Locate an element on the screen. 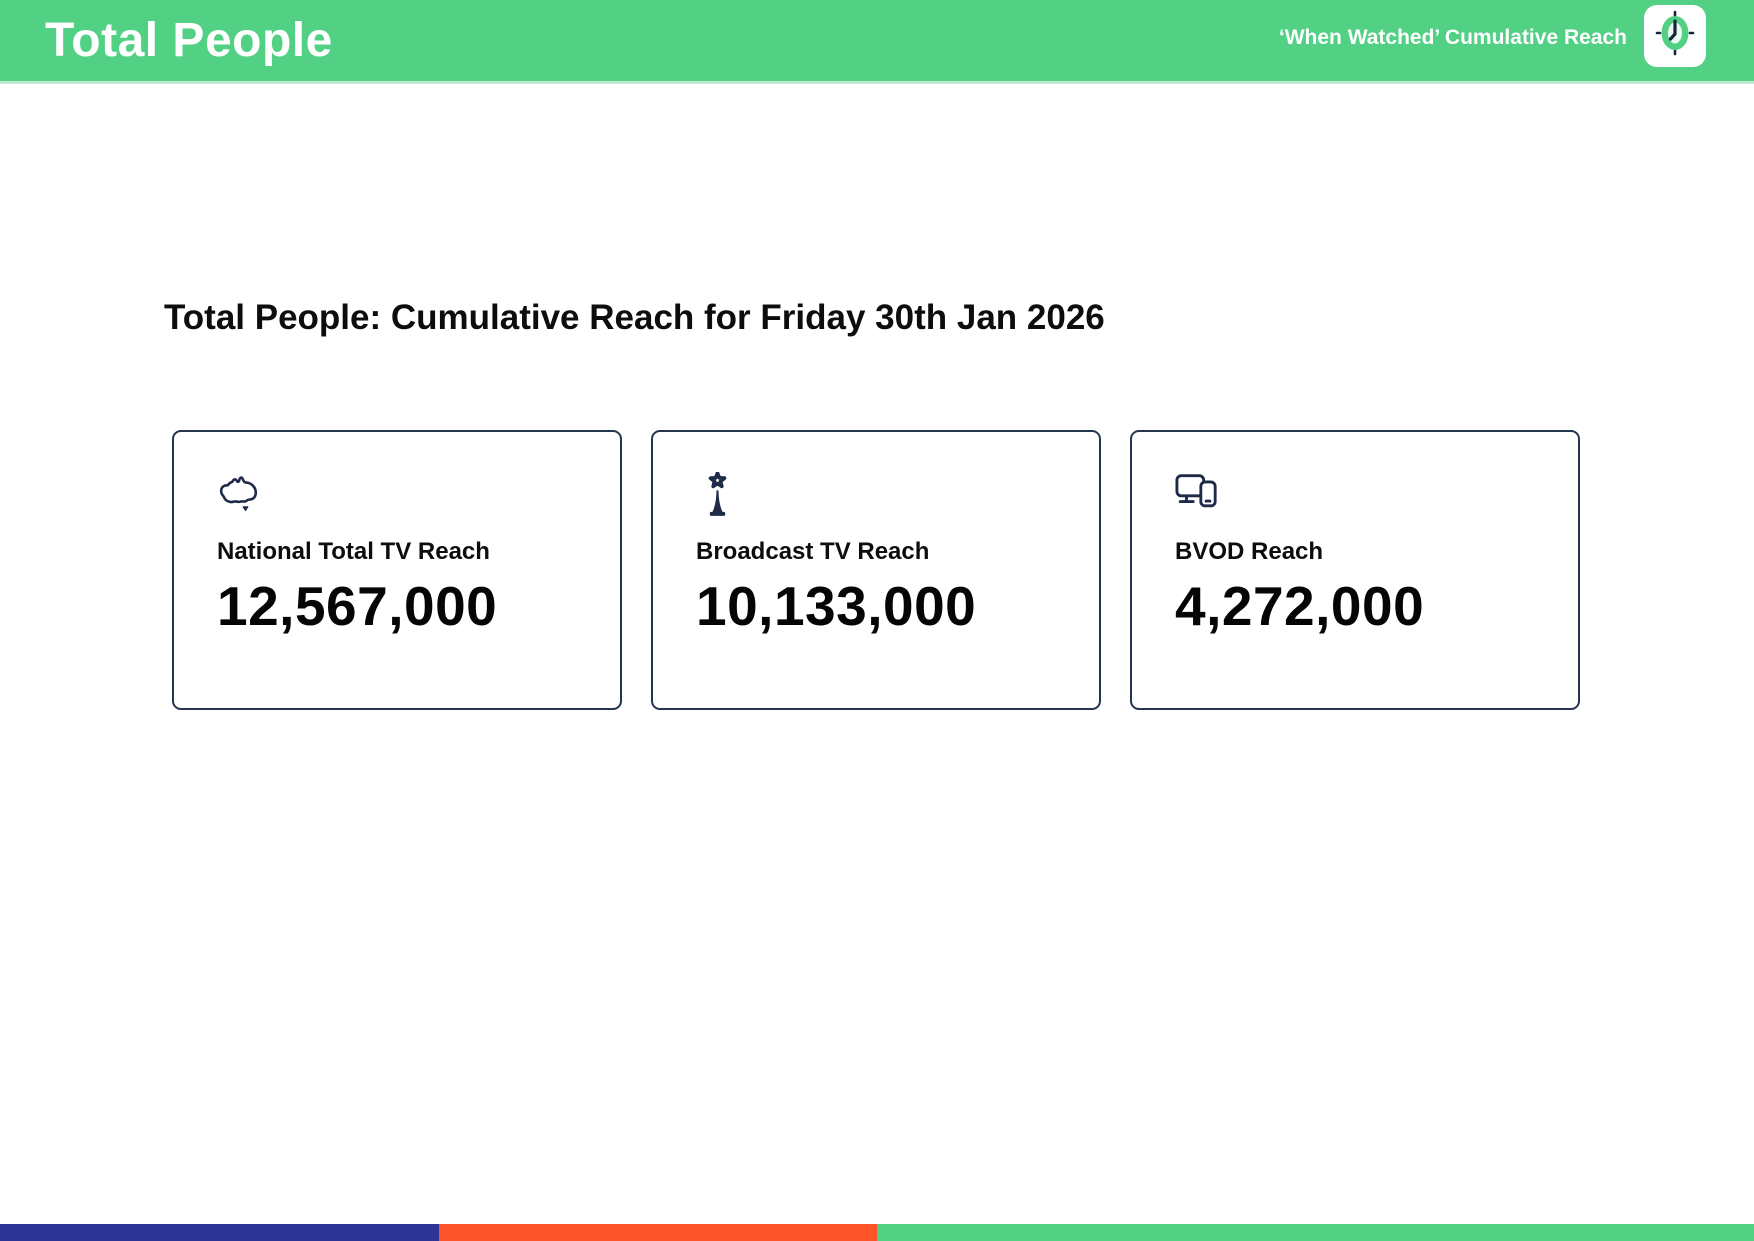 This screenshot has height=1241, width=1754. footer-segment-green is located at coordinates (1315, 1232).